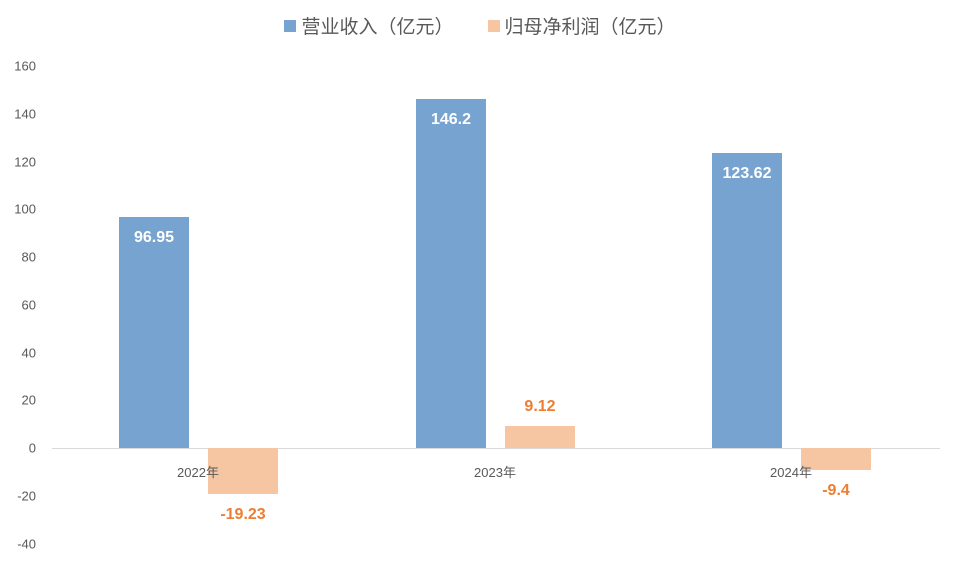  I want to click on y-tick-label: 40, so click(28, 352).